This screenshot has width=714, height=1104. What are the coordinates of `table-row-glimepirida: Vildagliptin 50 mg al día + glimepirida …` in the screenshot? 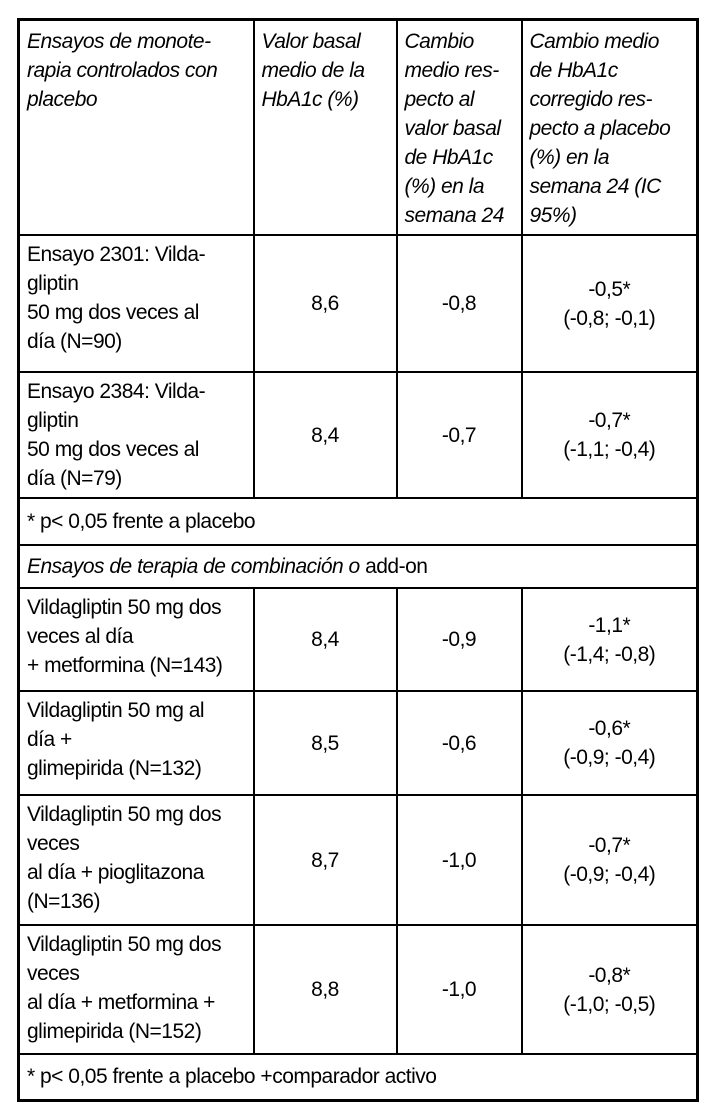 It's located at (358, 743).